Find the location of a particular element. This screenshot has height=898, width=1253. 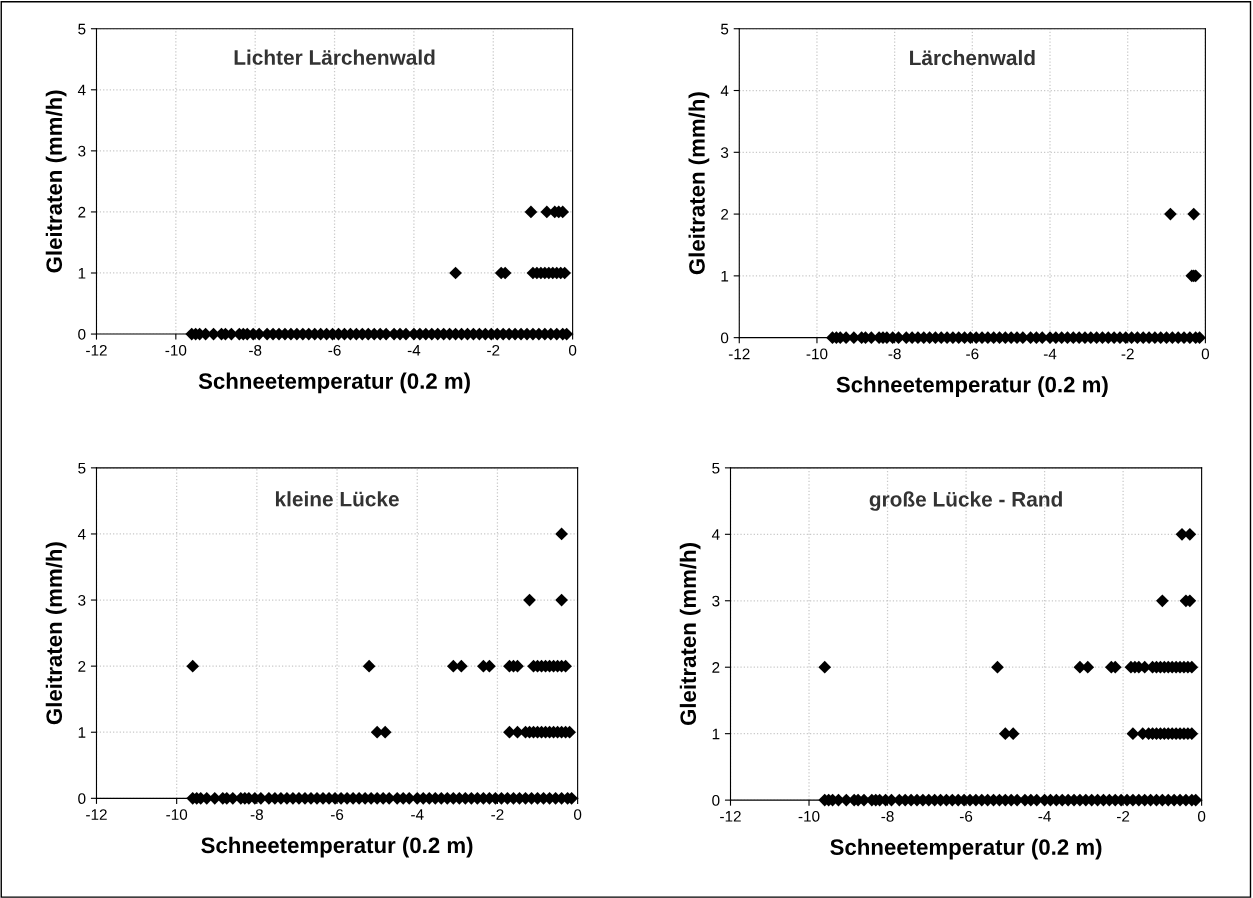

text: kleine Lücke is located at coordinates (337, 499).